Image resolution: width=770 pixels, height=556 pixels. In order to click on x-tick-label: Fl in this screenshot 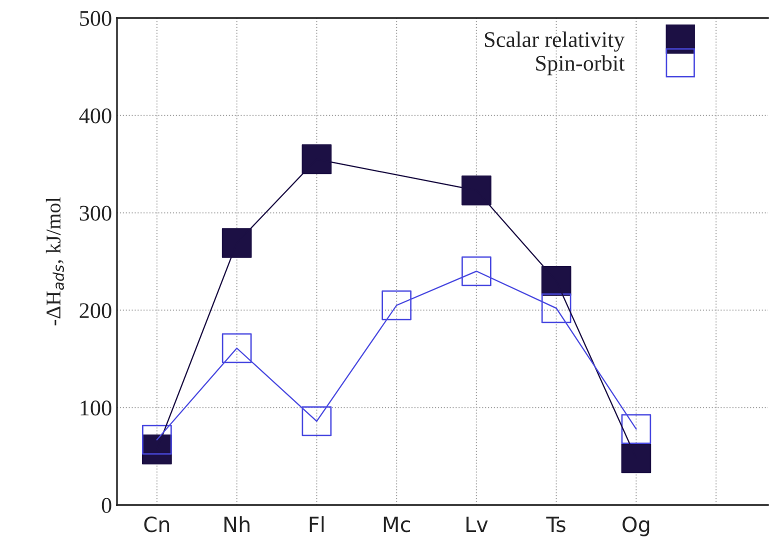, I will do `click(317, 524)`.